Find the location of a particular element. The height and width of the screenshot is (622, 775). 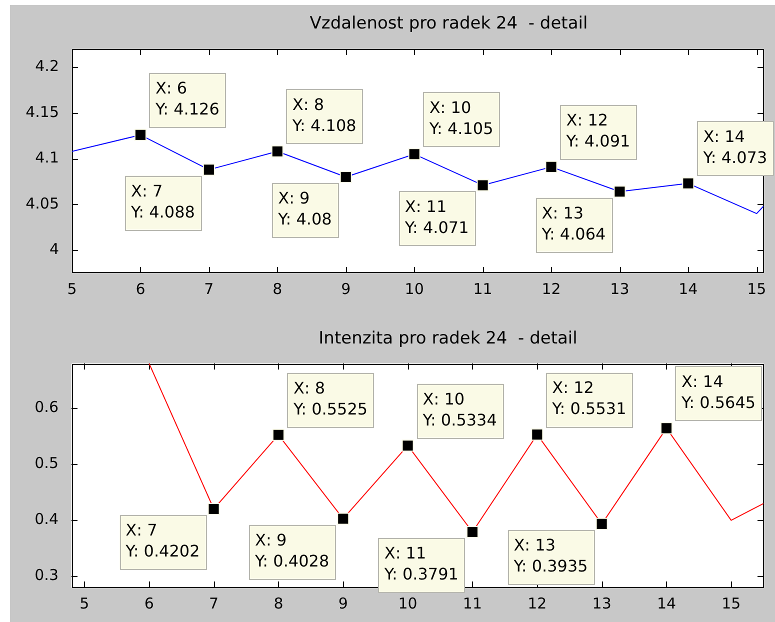

annotation: X: 10 Y: 4.105 is located at coordinates (461, 118).